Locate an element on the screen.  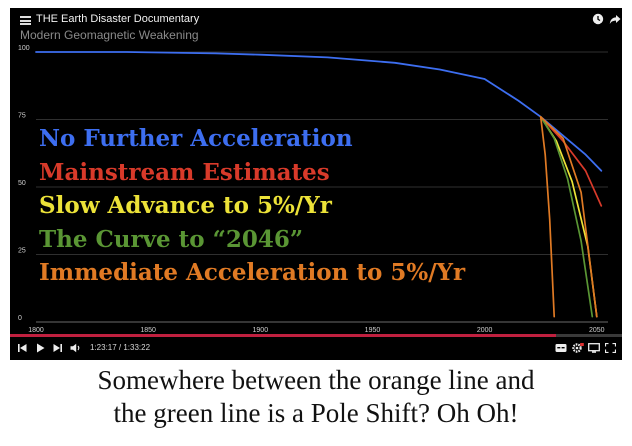
x-tick-label: 1800 is located at coordinates (36, 330).